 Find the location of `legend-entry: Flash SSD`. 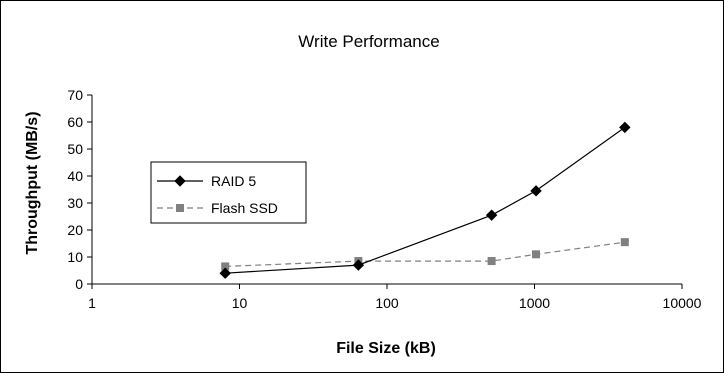

legend-entry: Flash SSD is located at coordinates (217, 208).